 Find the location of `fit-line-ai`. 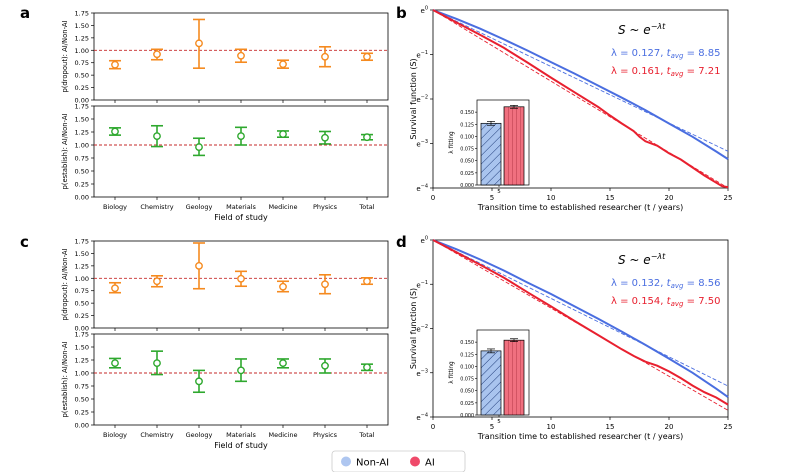

fit-line-ai is located at coordinates (580, 99).